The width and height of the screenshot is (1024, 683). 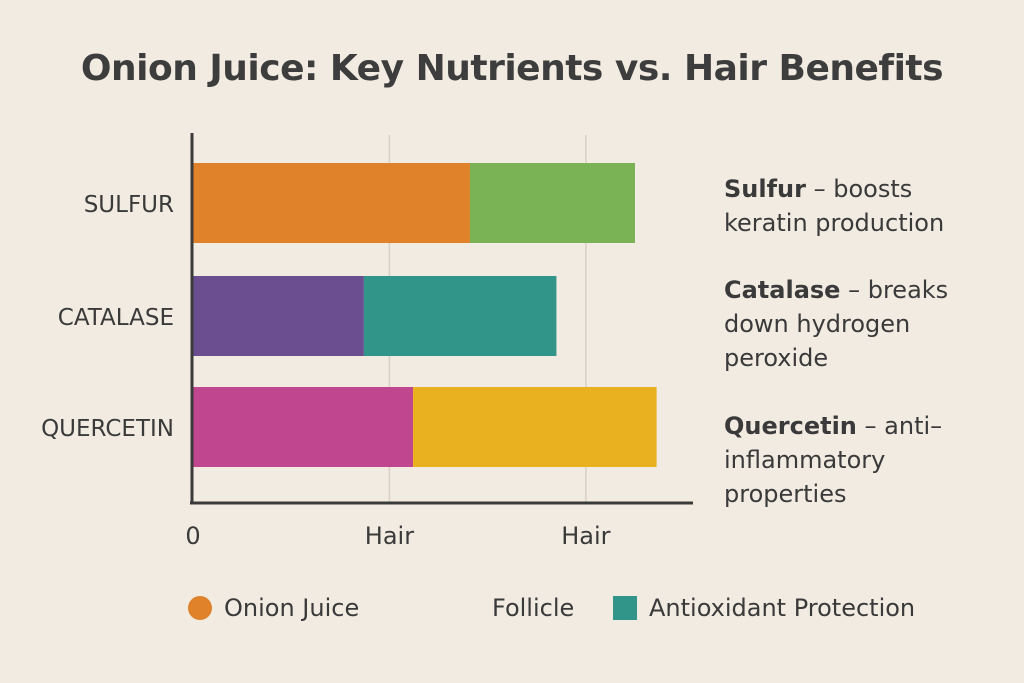 What do you see at coordinates (292, 608) in the screenshot?
I see `legend-label: Onion Juice` at bounding box center [292, 608].